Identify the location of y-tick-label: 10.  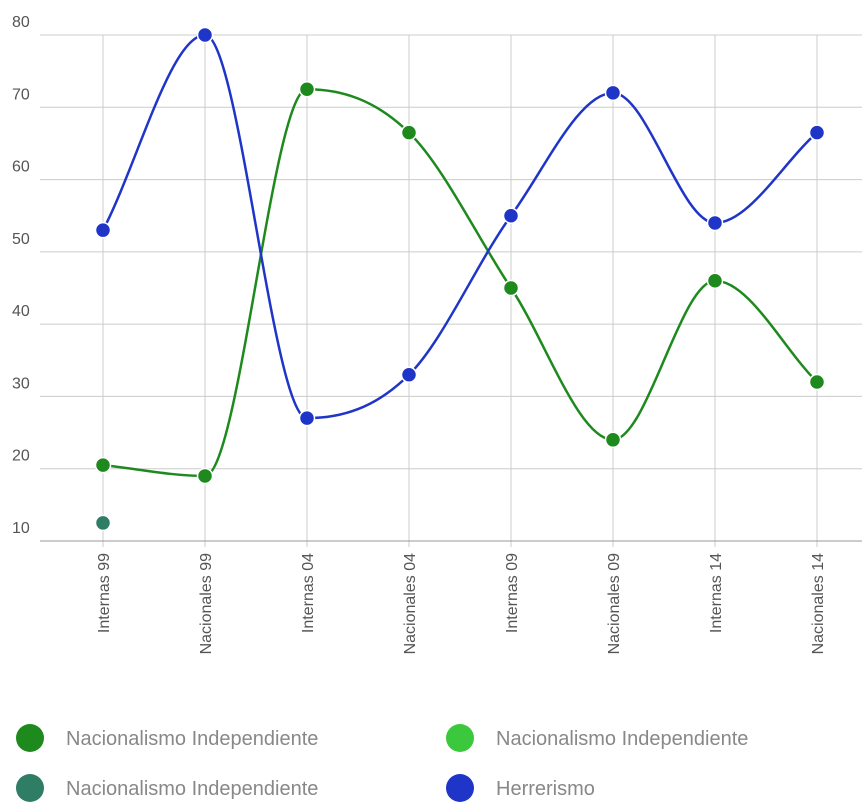
(21, 528).